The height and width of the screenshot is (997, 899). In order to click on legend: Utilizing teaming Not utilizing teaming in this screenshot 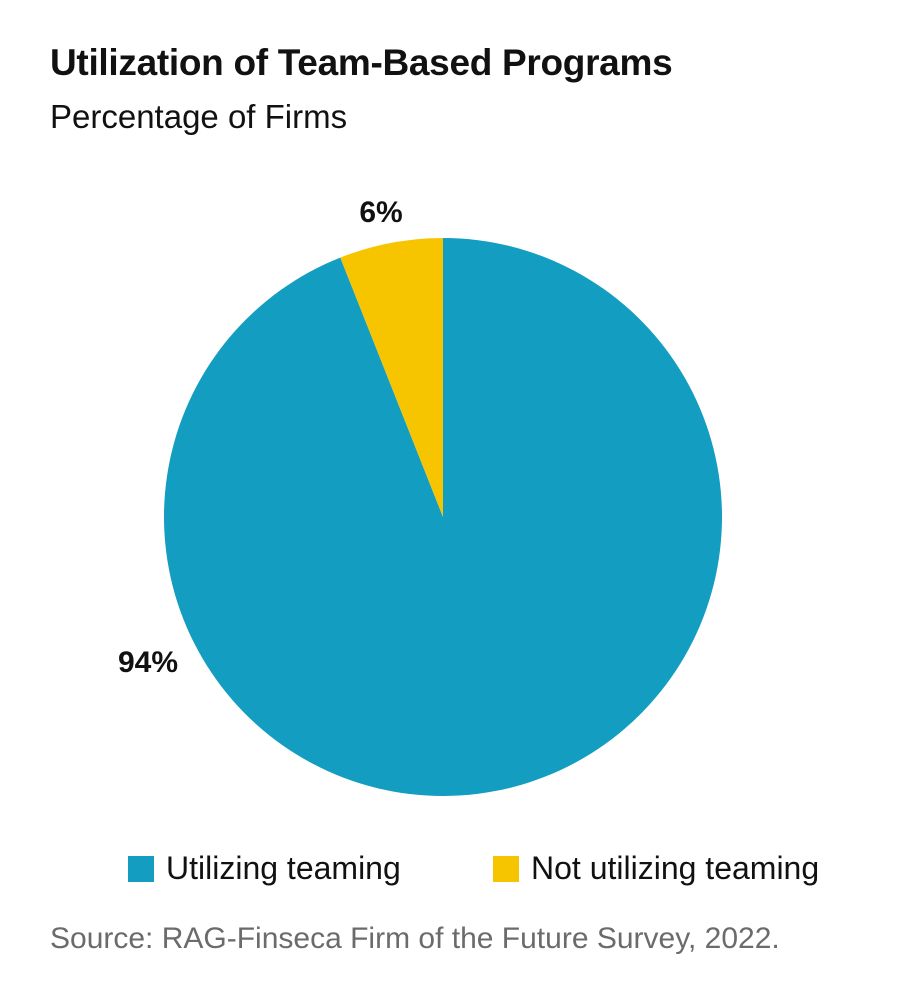, I will do `click(449, 870)`.